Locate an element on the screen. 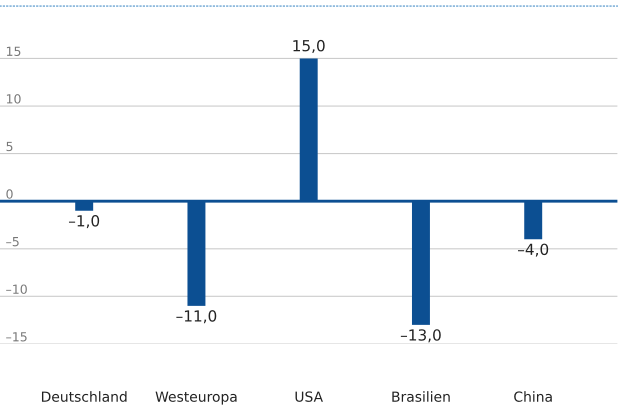 This screenshot has height=407, width=630. y-tick-label: 5 is located at coordinates (9, 147).